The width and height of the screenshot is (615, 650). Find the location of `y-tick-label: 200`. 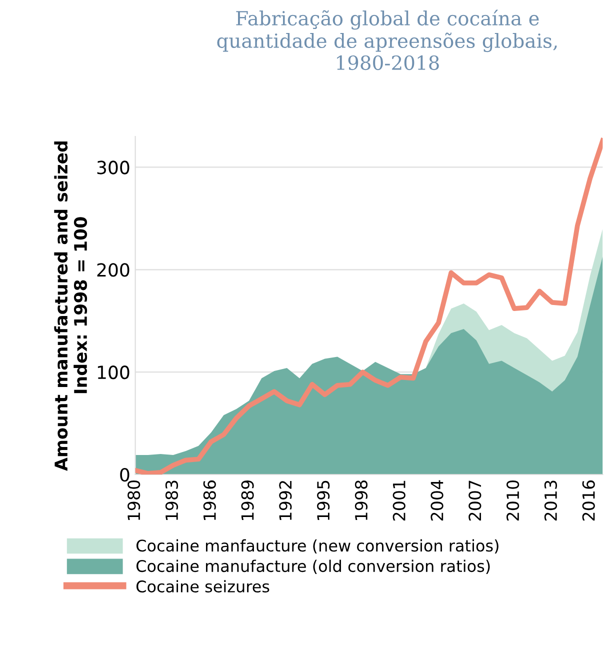

y-tick-label: 200 is located at coordinates (113, 270).